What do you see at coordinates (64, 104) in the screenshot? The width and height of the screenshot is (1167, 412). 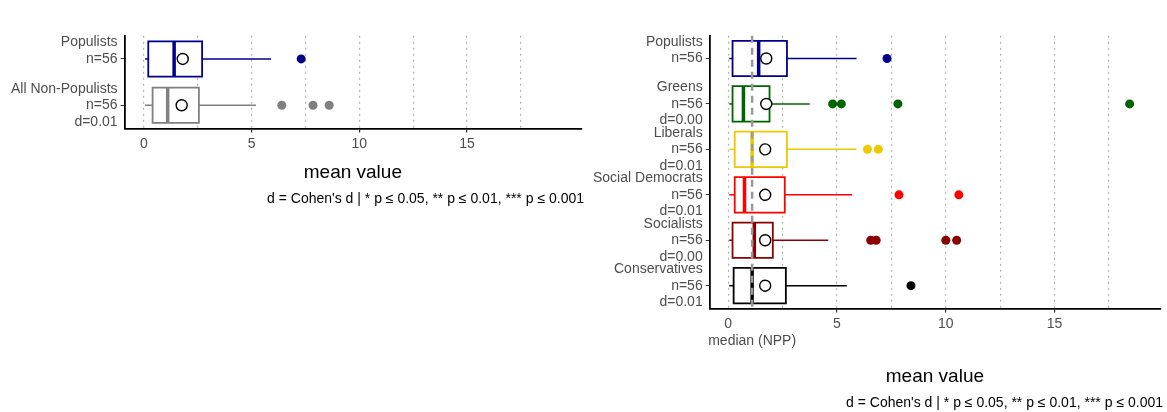 I see `y-tick-label: All Non-Populists n=56 d=0.01` at bounding box center [64, 104].